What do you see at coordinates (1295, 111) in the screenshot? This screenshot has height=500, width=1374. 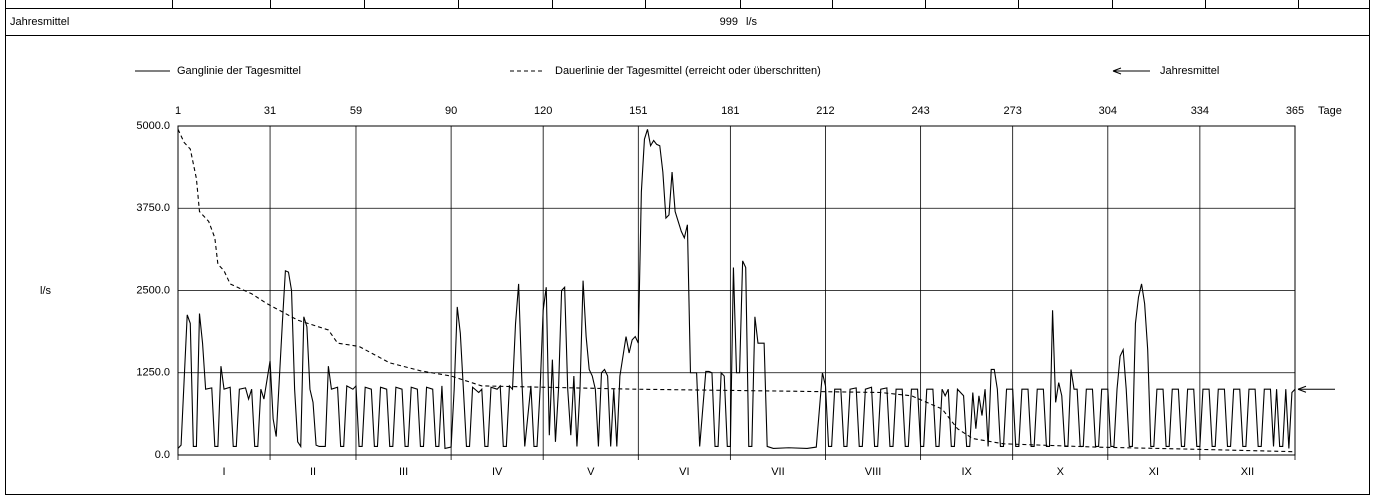 I see `x-tick-label: 365` at bounding box center [1295, 111].